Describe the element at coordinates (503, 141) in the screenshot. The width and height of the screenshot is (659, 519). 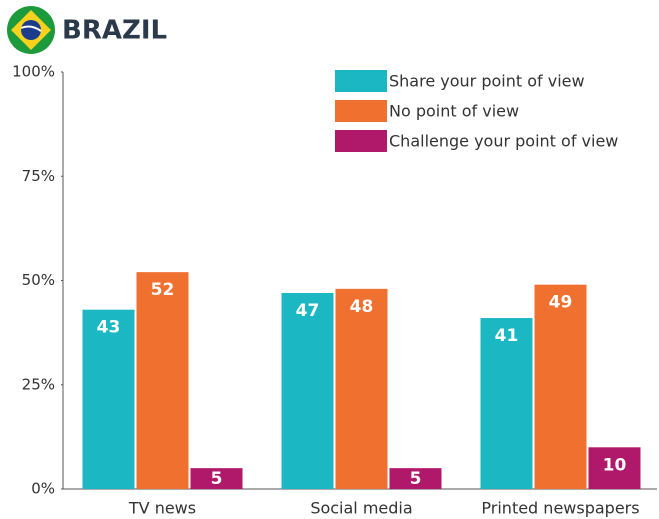
I see `legend-label: Challenge your point of view` at that location.